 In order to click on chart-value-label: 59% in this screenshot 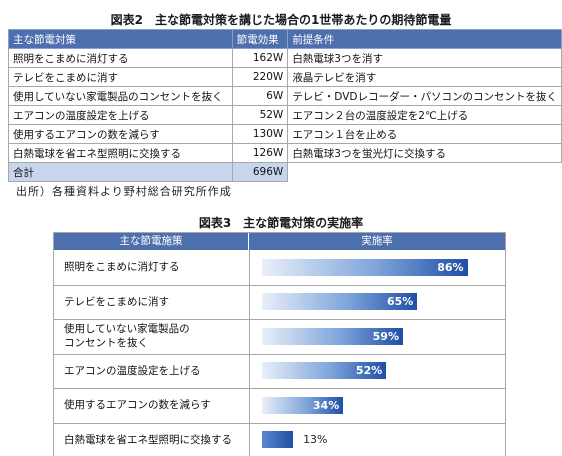, I will do `click(385, 336)`.